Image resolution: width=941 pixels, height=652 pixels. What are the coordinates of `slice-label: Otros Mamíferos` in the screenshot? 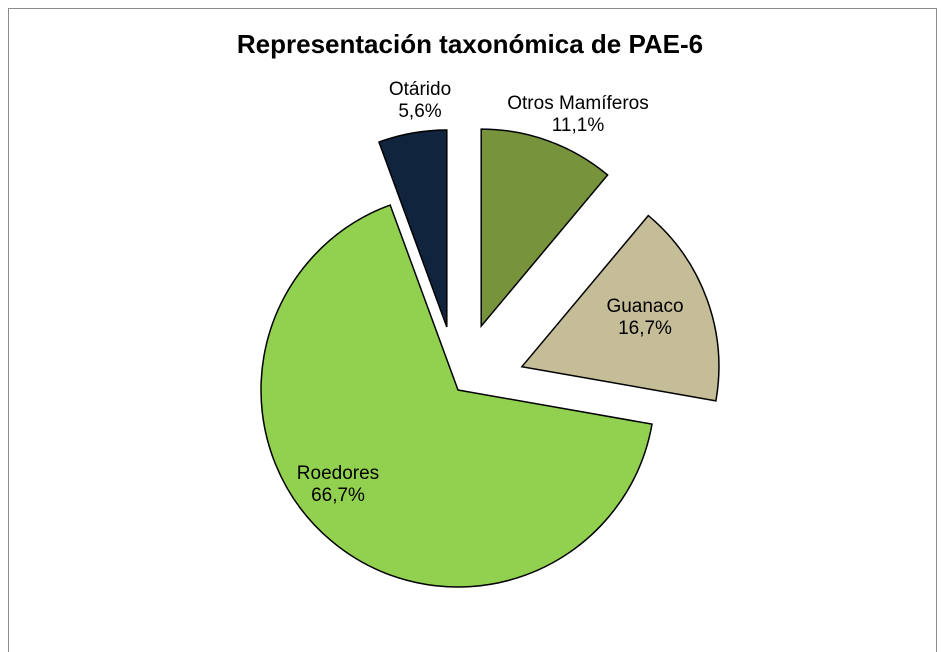 It's located at (577, 103).